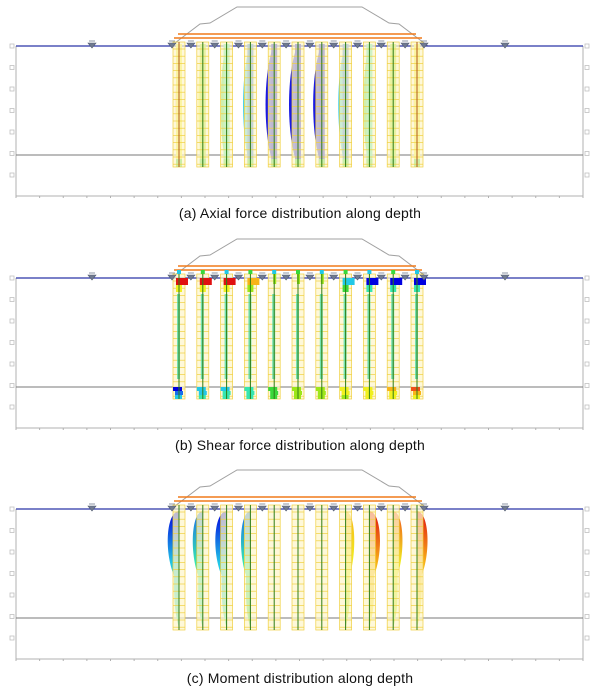 This screenshot has width=600, height=693. What do you see at coordinates (300, 678) in the screenshot?
I see `caption-moment: (c) Moment distribution along depth` at bounding box center [300, 678].